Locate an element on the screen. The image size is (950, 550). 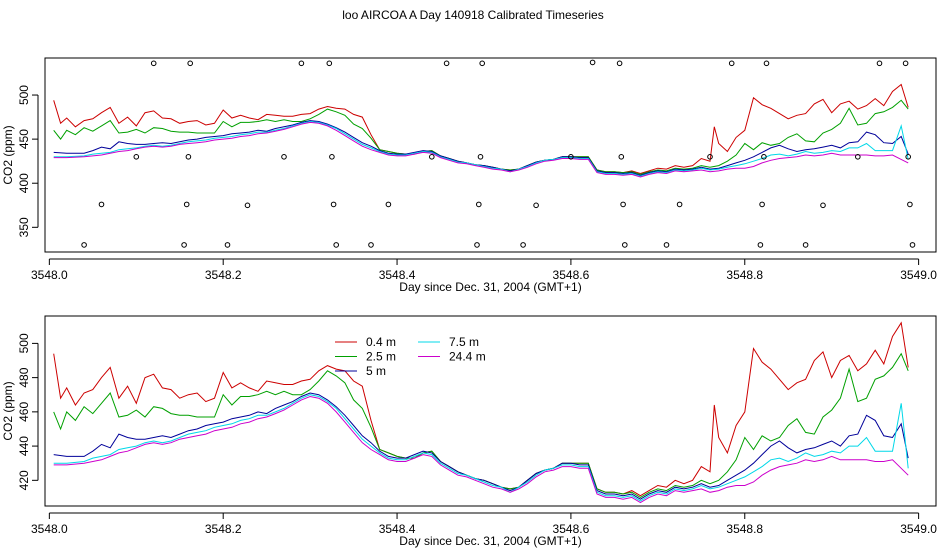
series-line-7-5-m-m is located at coordinates (481, 148).